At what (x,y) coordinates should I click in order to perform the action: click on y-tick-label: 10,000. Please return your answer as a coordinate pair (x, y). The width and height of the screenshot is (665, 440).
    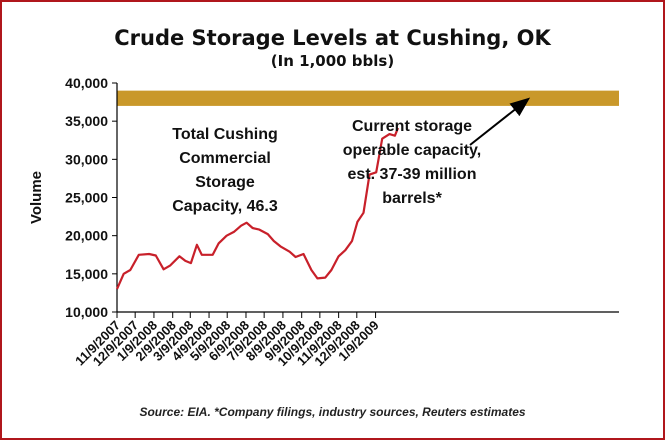
    Looking at the image, I should click on (86, 312).